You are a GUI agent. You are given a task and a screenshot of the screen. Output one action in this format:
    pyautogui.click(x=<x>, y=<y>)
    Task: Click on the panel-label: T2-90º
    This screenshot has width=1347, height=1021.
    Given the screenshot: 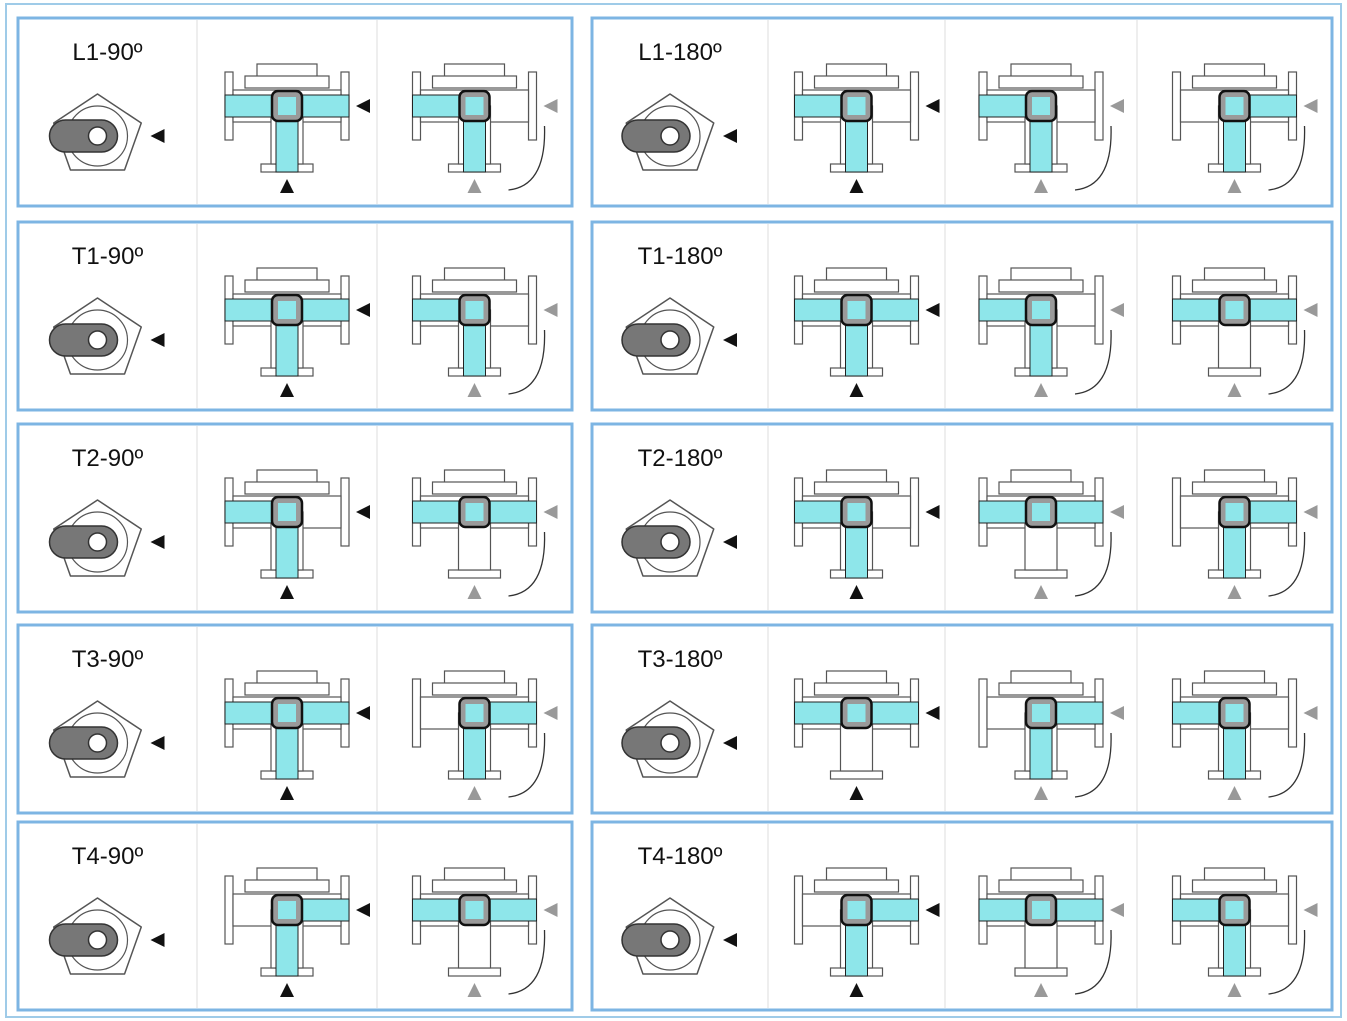 What is the action you would take?
    pyautogui.click(x=108, y=458)
    